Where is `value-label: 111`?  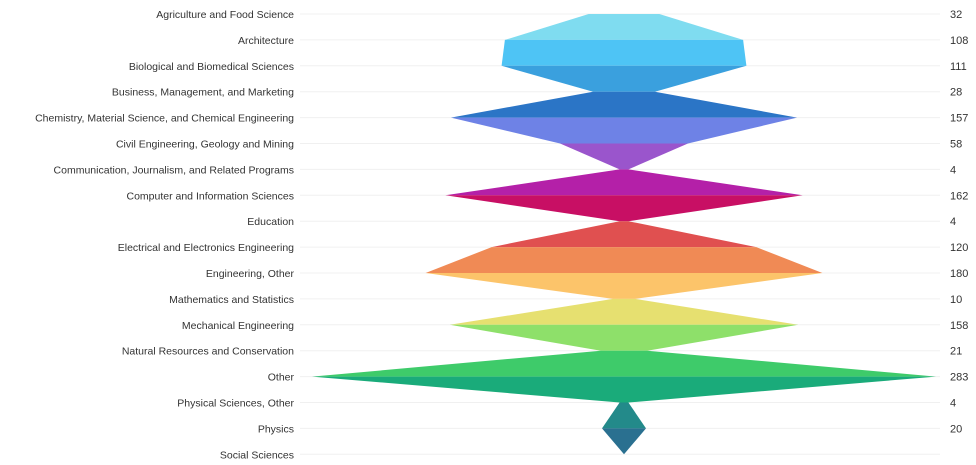 value-label: 111 is located at coordinates (958, 67).